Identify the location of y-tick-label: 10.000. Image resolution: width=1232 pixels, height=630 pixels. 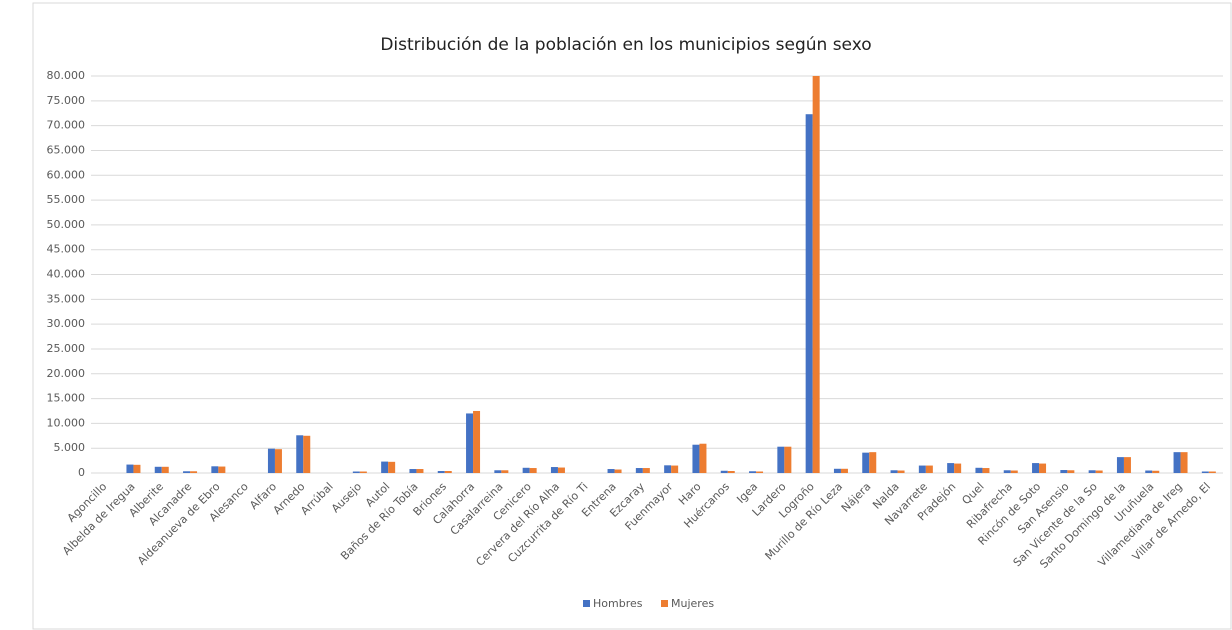
(66, 422).